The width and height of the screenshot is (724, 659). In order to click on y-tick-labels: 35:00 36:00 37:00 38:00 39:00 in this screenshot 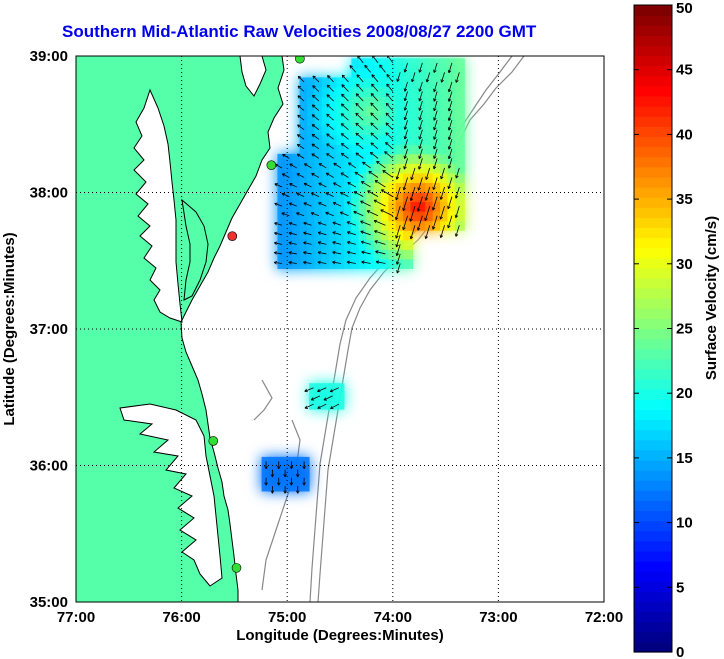, I will do `click(49, 329)`.